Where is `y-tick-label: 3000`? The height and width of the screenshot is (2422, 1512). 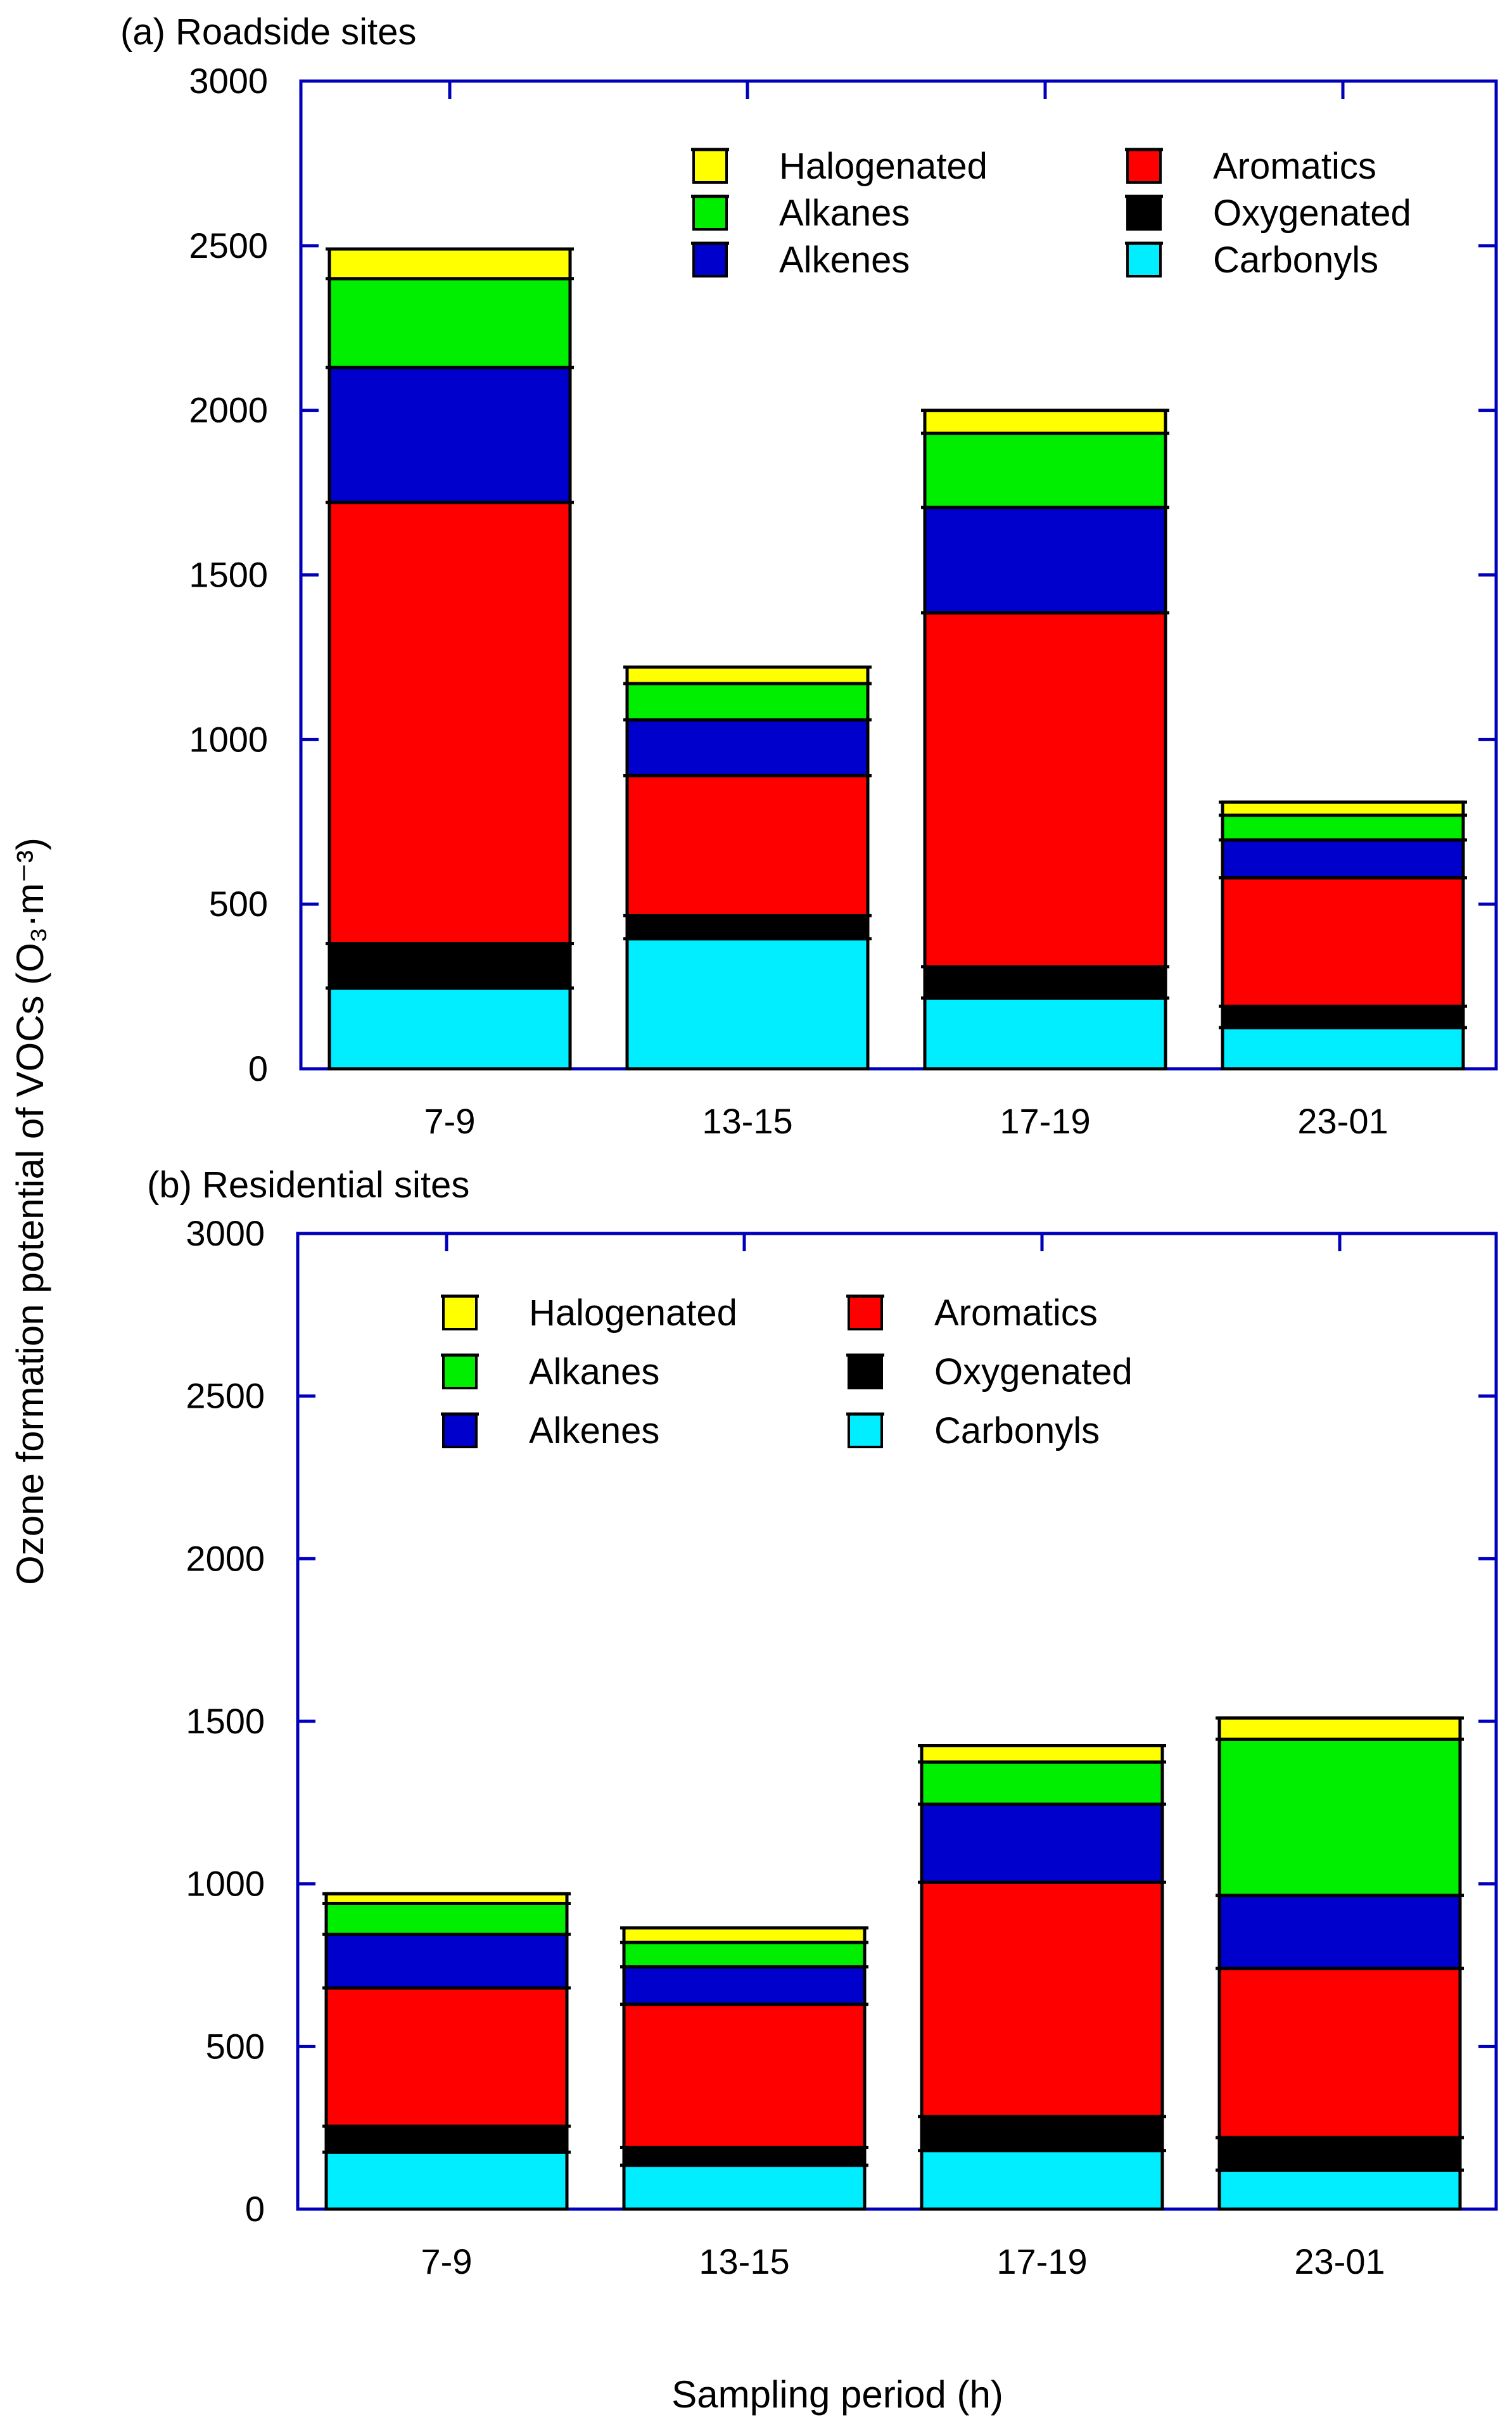 y-tick-label: 3000 is located at coordinates (225, 1233).